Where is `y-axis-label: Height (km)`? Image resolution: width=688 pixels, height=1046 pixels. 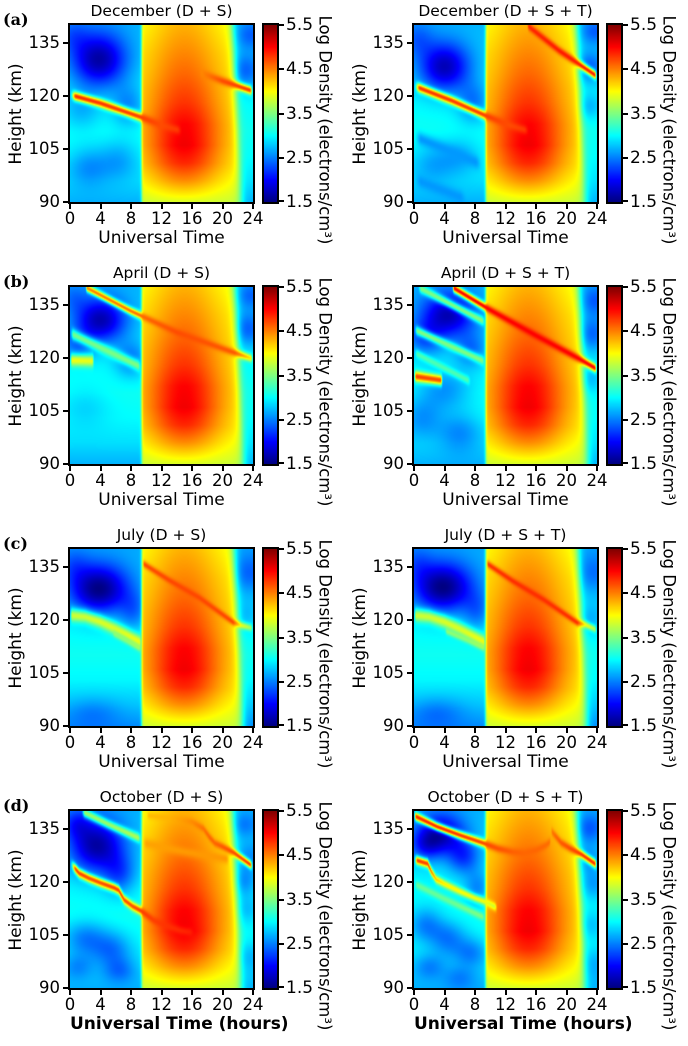 y-axis-label: Height (km) is located at coordinates (360, 899).